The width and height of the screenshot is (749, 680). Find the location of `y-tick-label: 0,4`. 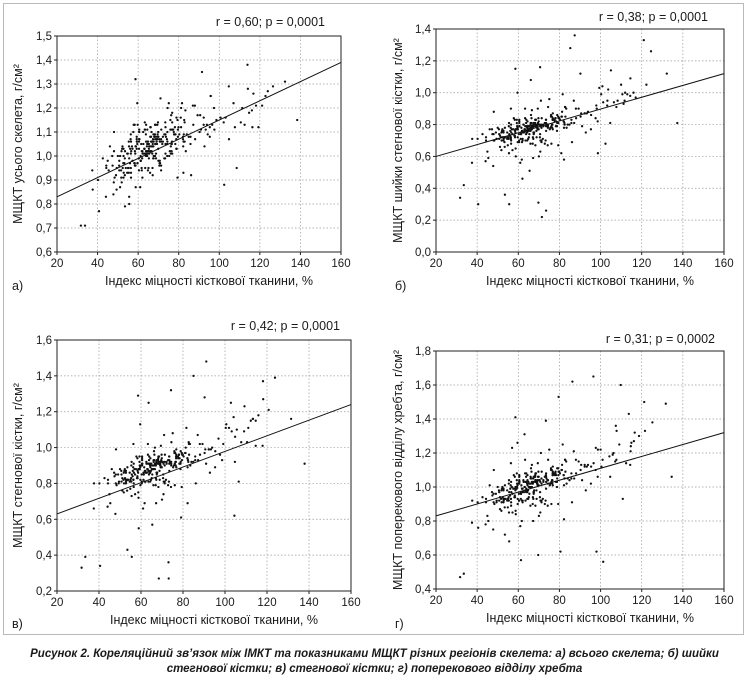

y-tick-label: 0,4 is located at coordinates (44, 556).